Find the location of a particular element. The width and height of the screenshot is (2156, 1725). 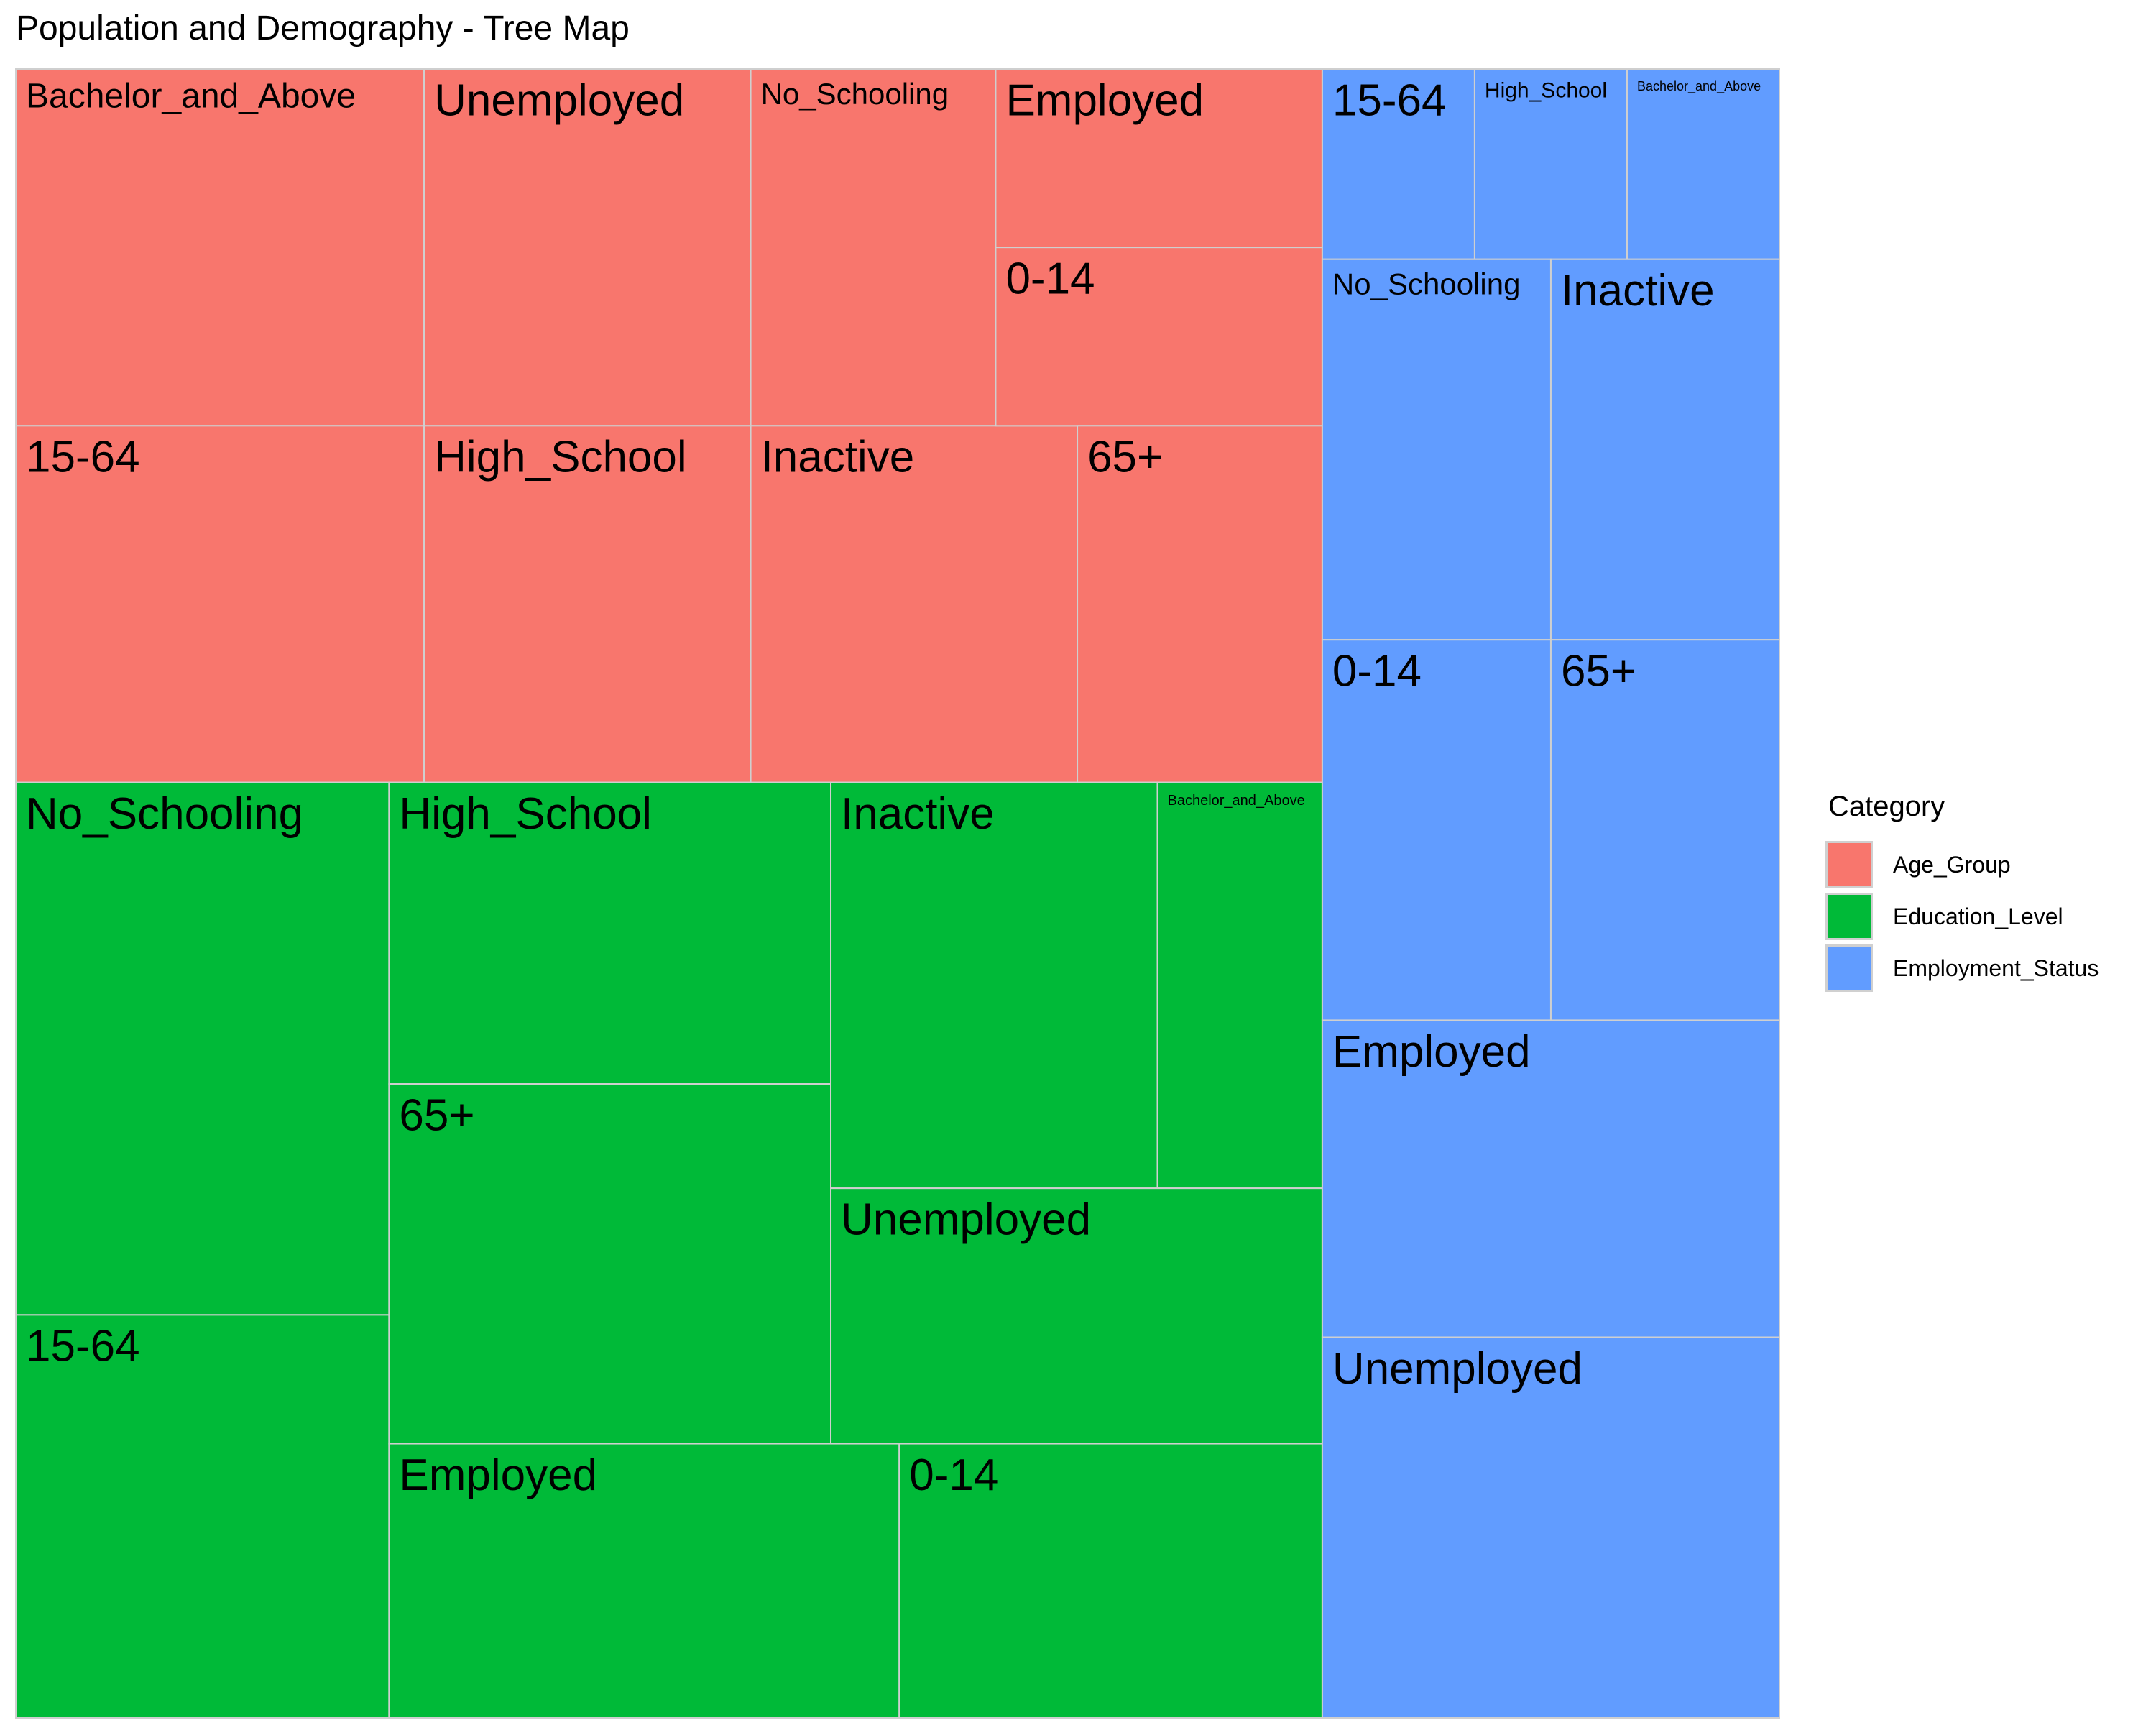

treemap-tile-age-group-inactive is located at coordinates (914, 604).